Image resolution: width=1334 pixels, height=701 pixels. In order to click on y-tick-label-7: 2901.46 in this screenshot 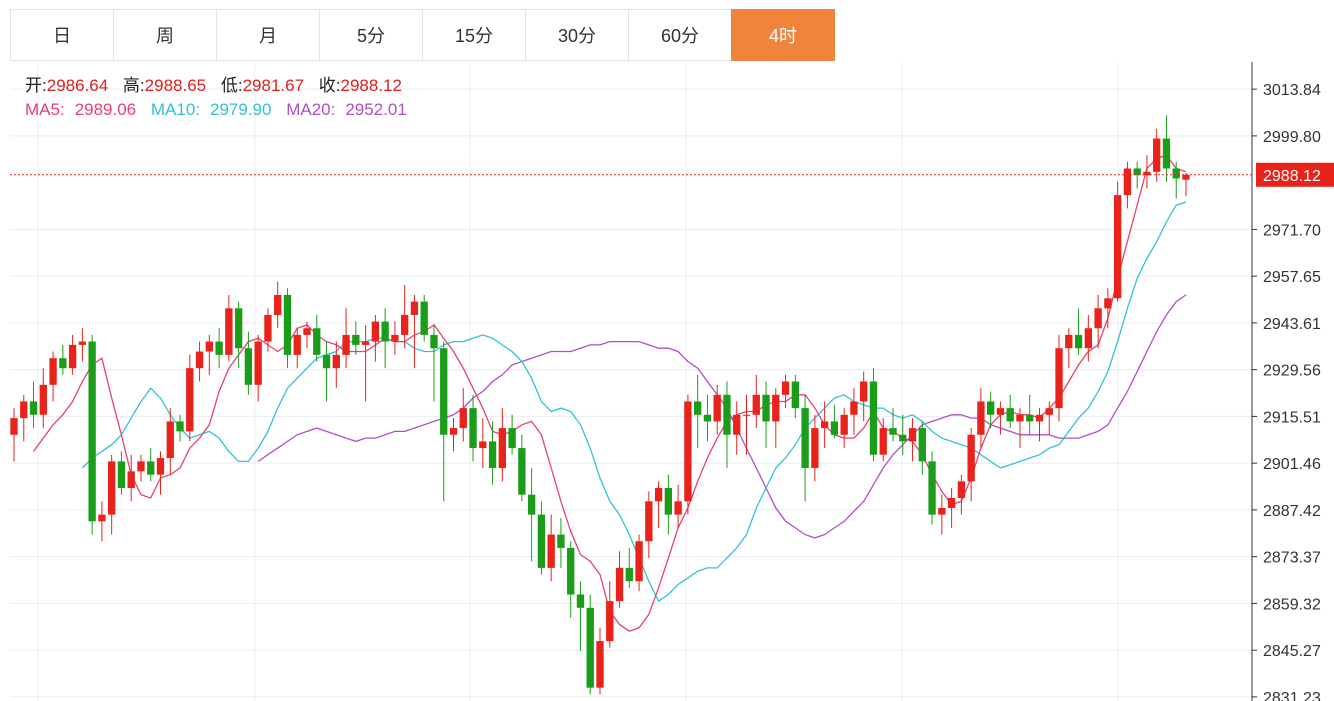, I will do `click(1292, 464)`.